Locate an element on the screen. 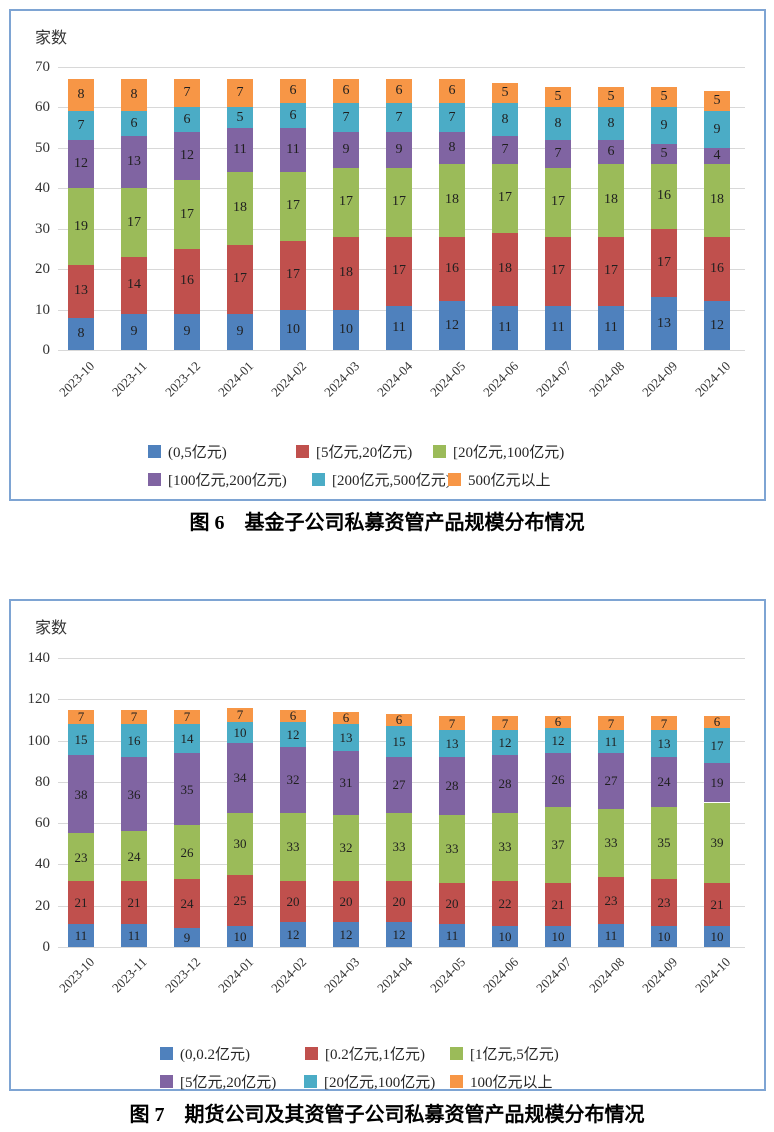  legend-label: [100亿元,200亿元) is located at coordinates (227, 480).